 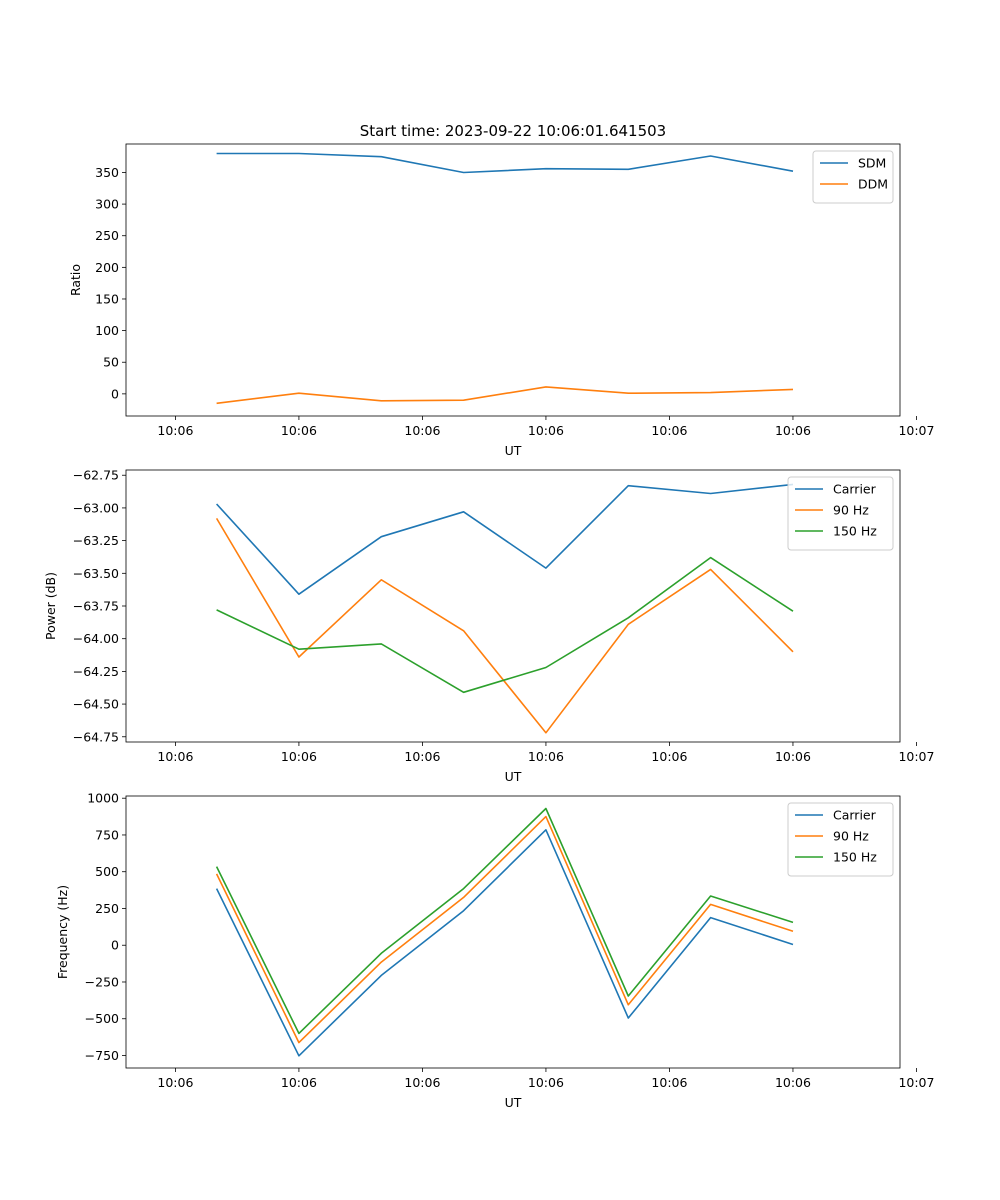 What do you see at coordinates (75, 280) in the screenshot?
I see `y-axis-label: Ratio` at bounding box center [75, 280].